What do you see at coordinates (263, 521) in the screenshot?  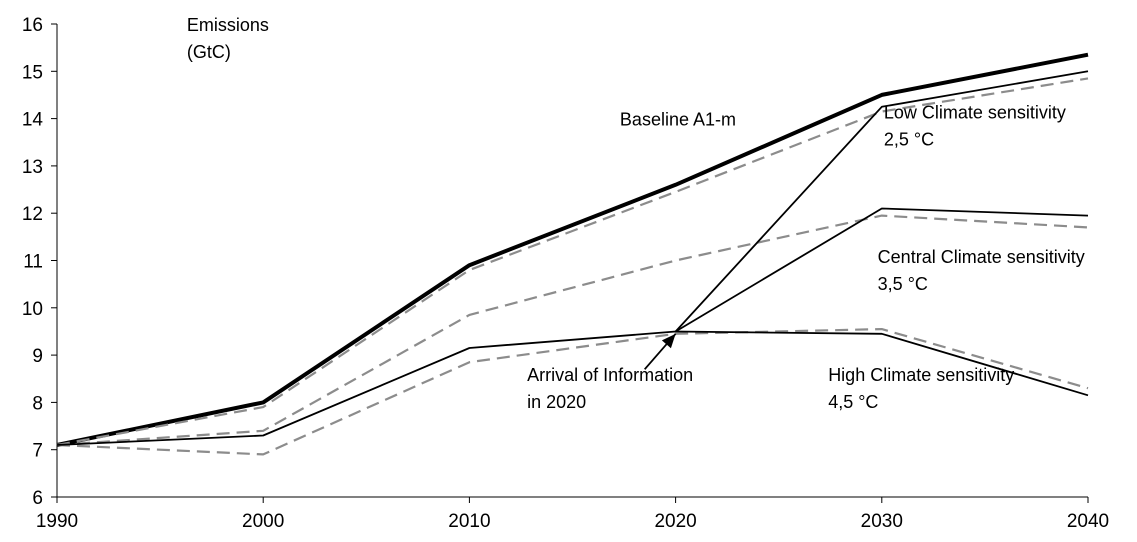 I see `x-tick-label: 2000` at bounding box center [263, 521].